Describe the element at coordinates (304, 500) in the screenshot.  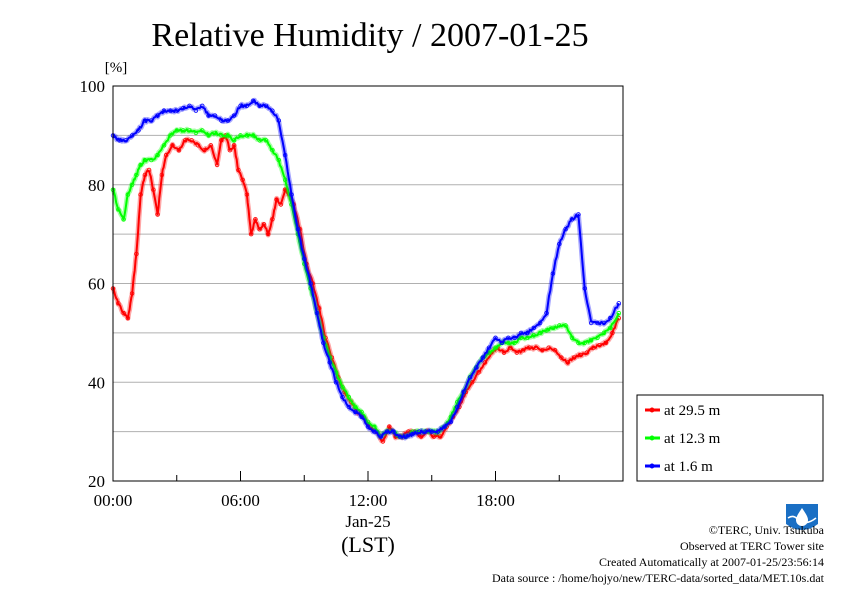
I see `x-tick-labels: 00:00 06:00 12:00 18:00` at that location.